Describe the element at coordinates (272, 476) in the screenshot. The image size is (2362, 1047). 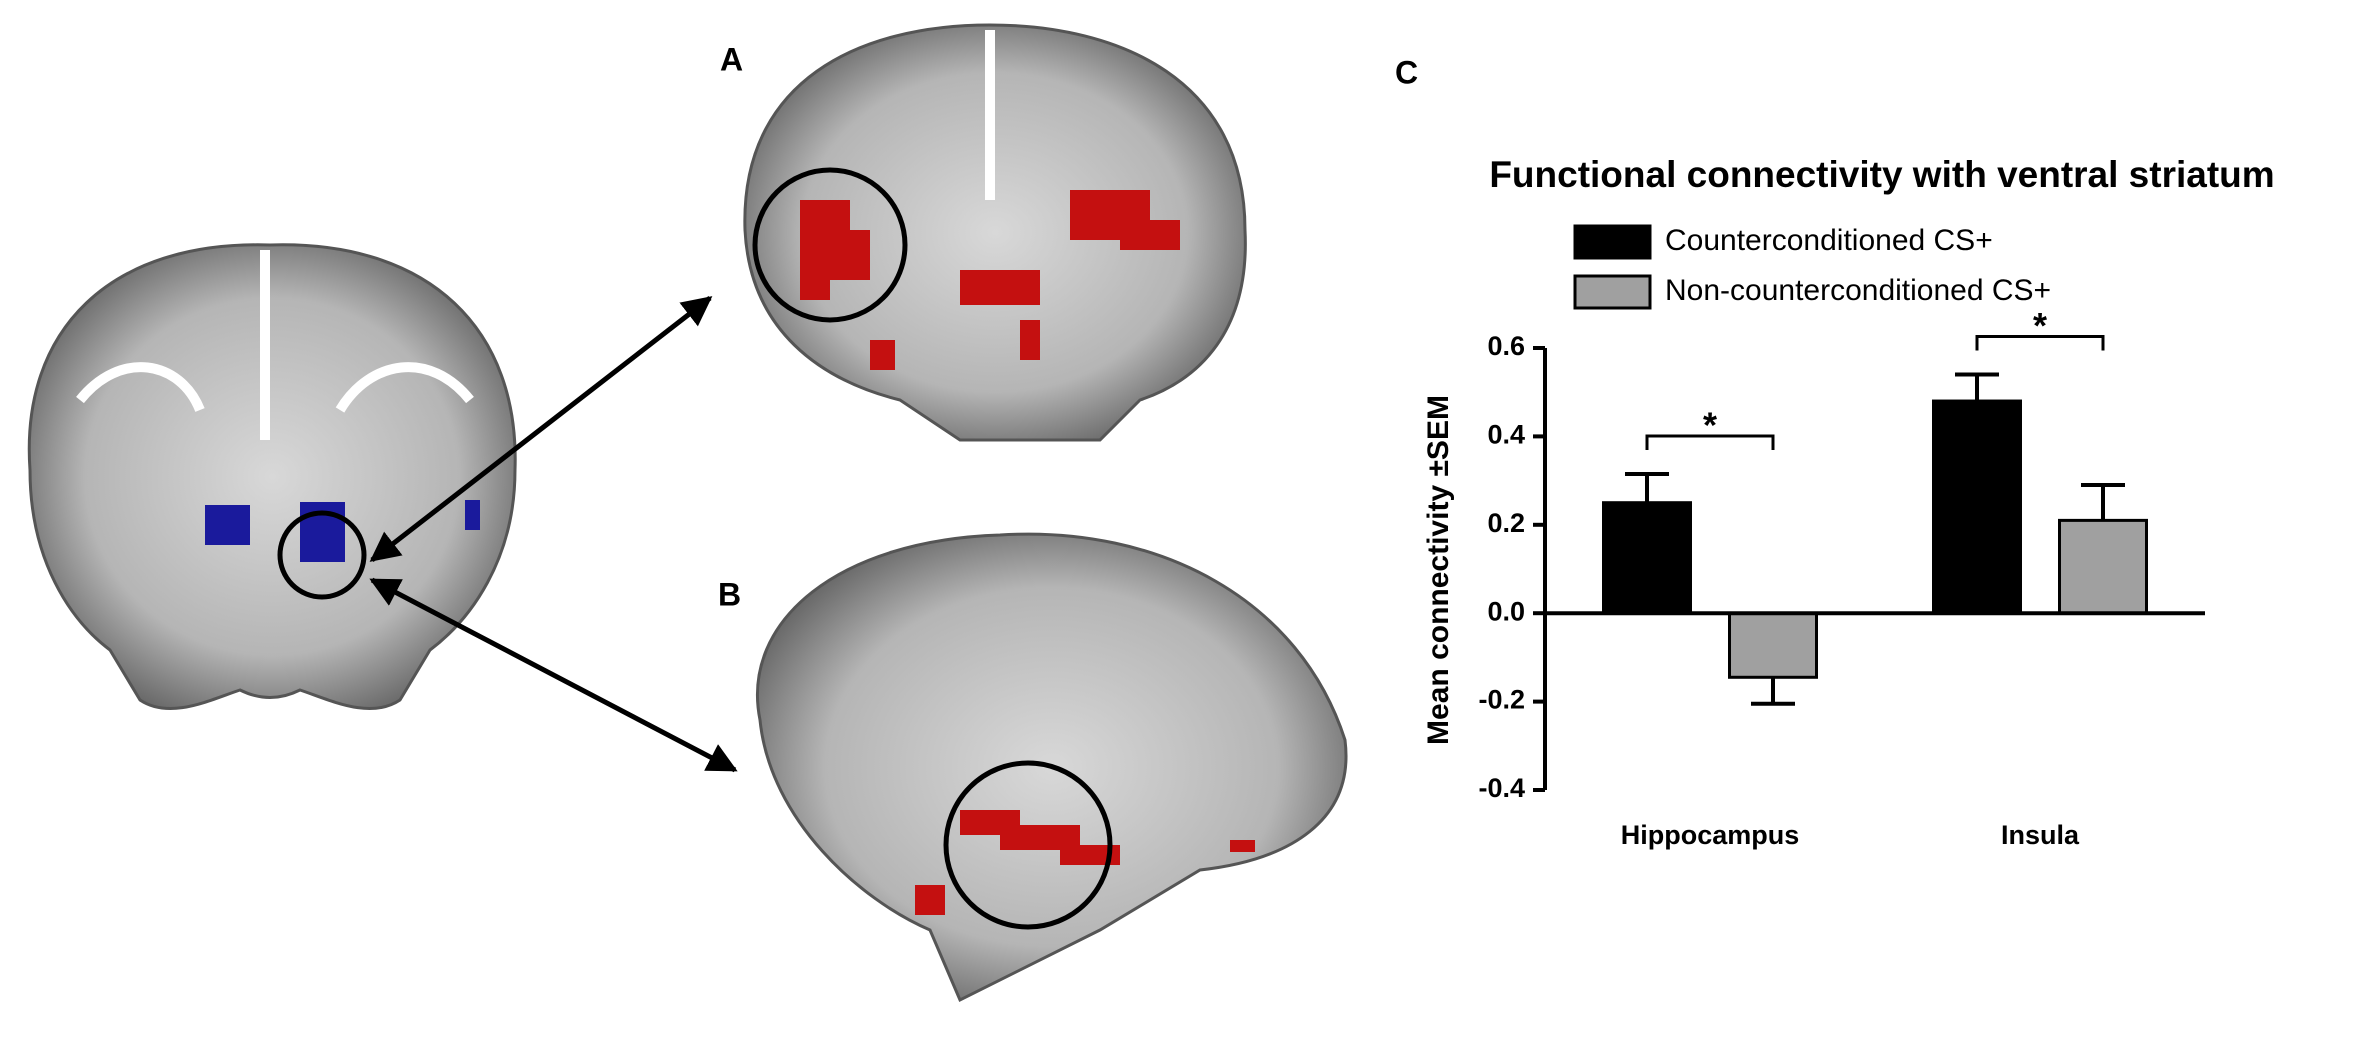
I see `brain-coronal-seed` at that location.